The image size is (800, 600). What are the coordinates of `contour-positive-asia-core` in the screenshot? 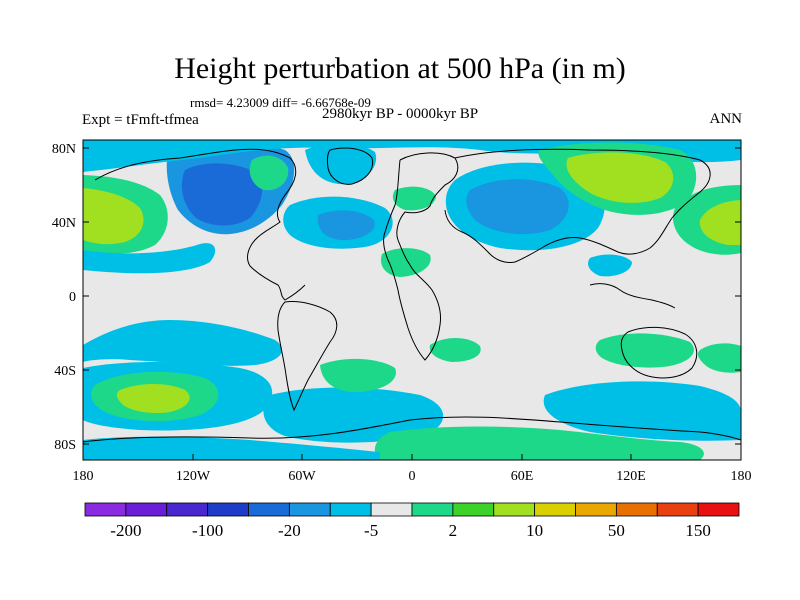 It's located at (620, 177).